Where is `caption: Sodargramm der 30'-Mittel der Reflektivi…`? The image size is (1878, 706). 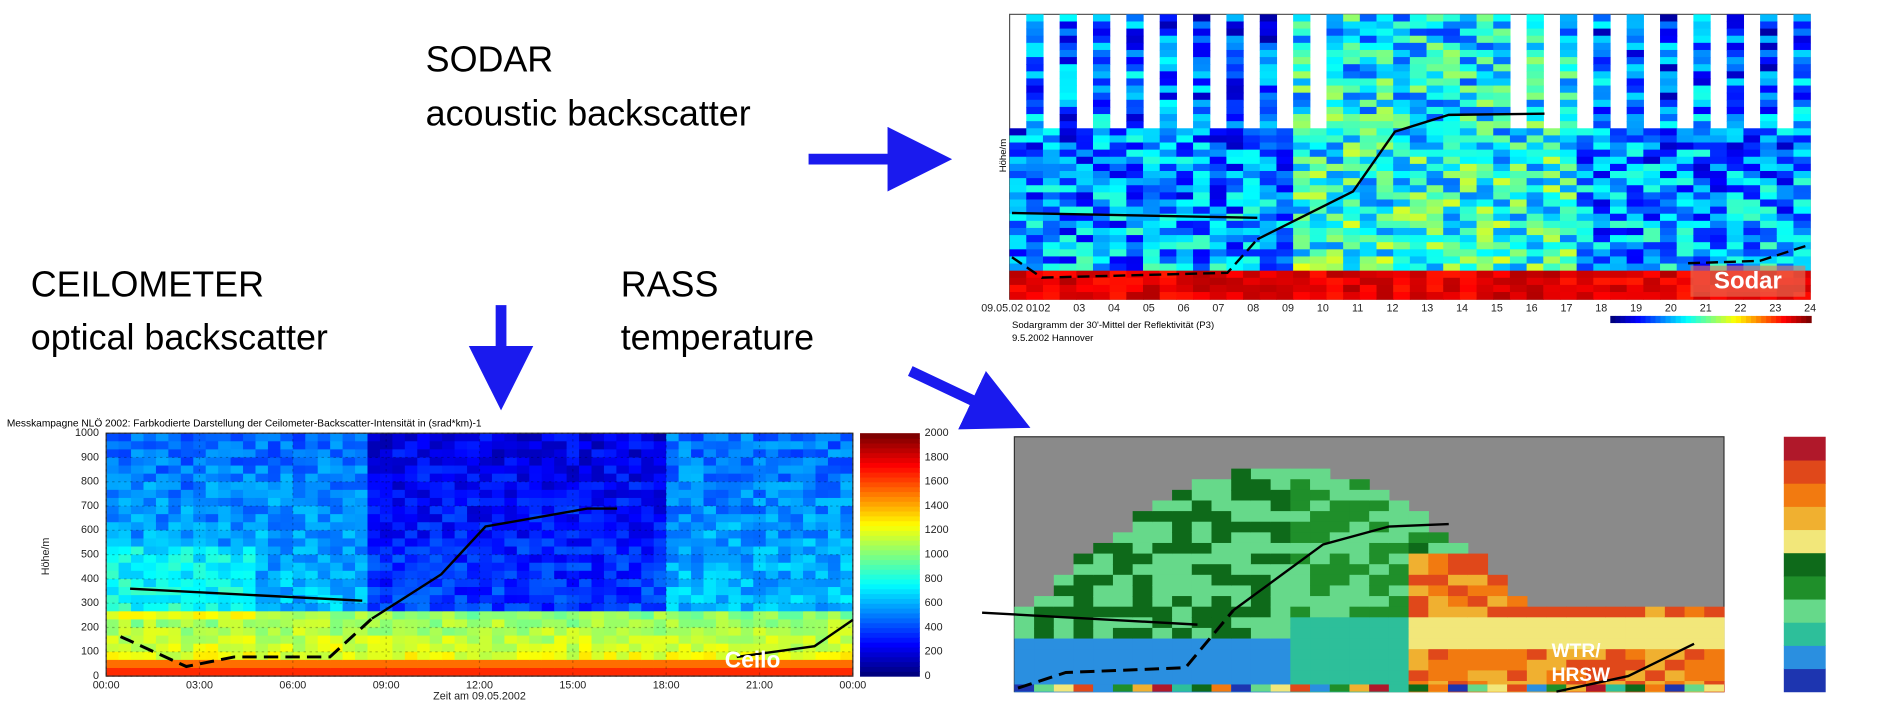 caption: Sodargramm der 30'-Mittel der Reflektivi… is located at coordinates (1113, 325).